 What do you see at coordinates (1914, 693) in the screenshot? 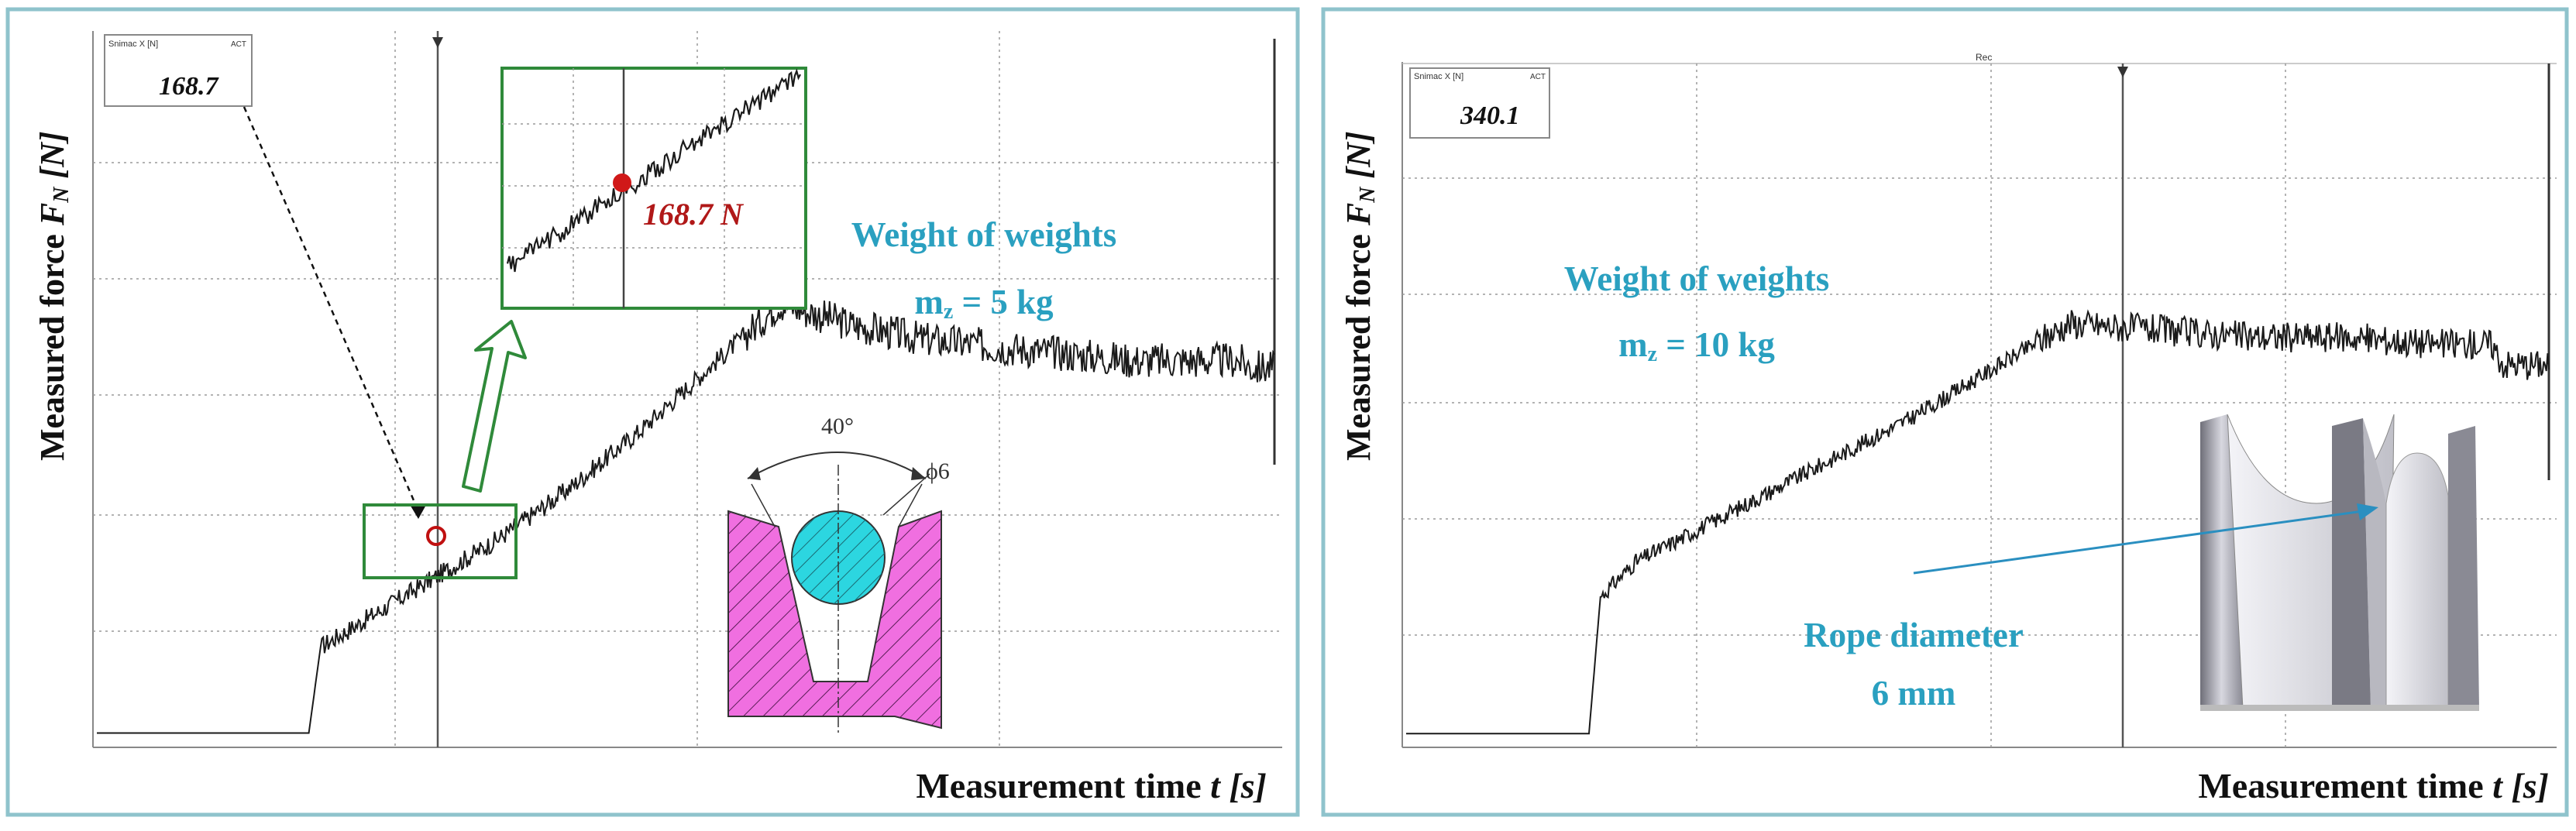
I see `rope-label-2: 6 mm` at bounding box center [1914, 693].